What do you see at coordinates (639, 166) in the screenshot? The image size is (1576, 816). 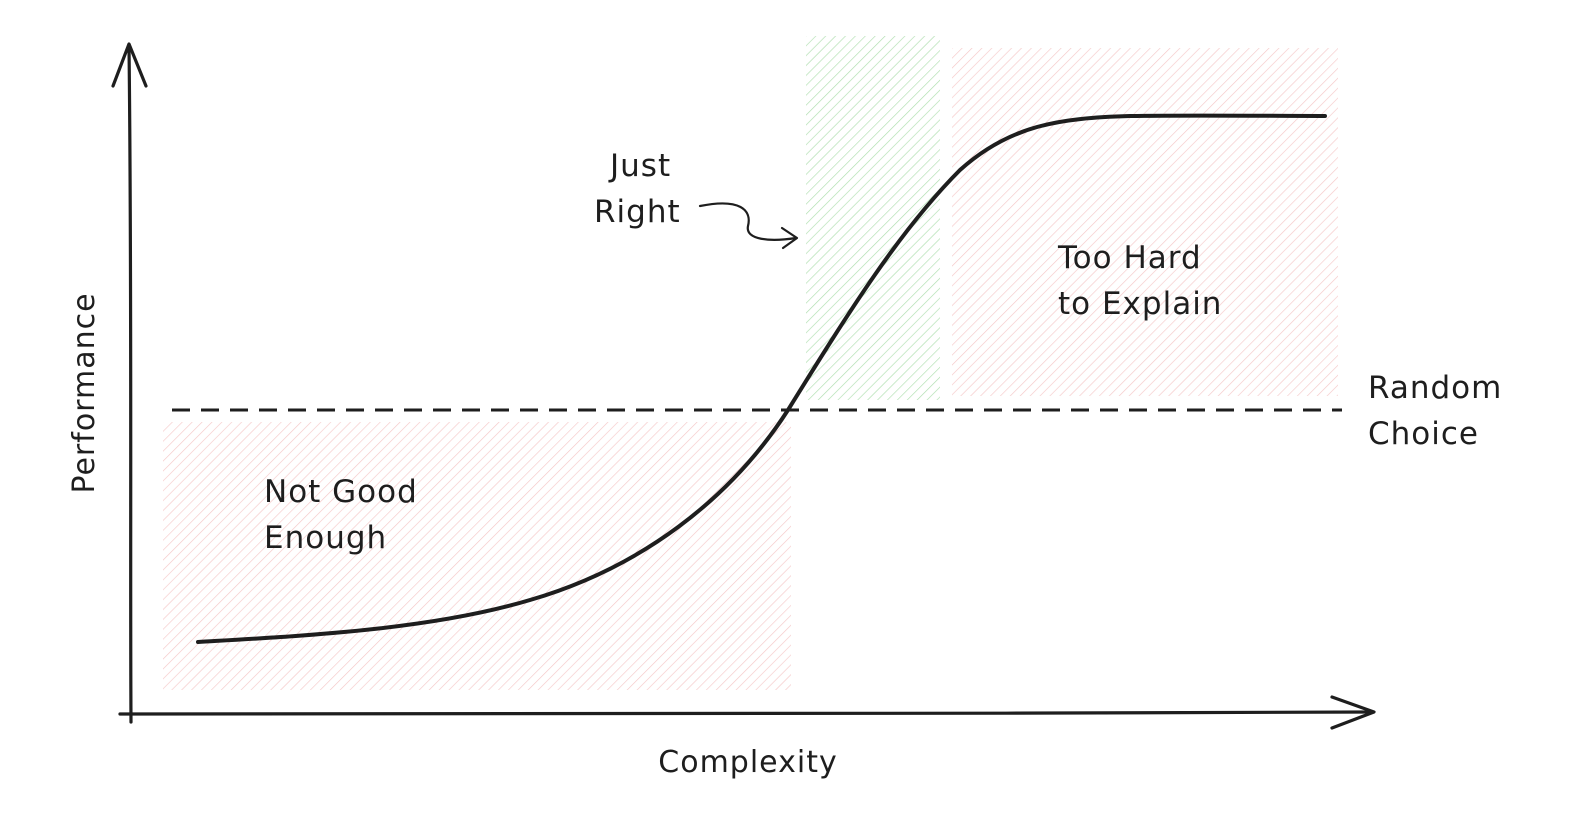 I see `just-right-label-line1: Just` at bounding box center [639, 166].